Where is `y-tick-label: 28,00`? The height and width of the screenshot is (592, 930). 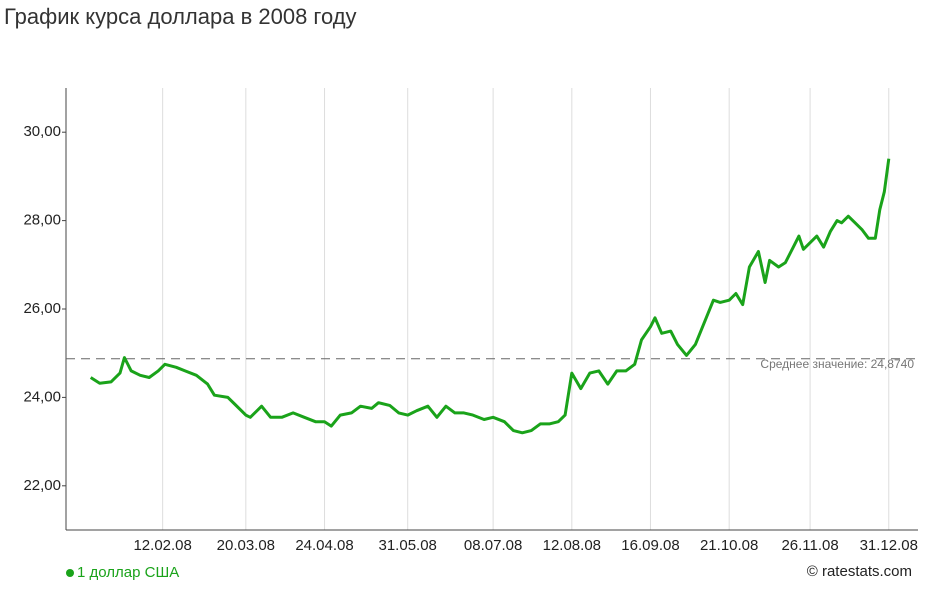
y-tick-label: 28,00 is located at coordinates (42, 220).